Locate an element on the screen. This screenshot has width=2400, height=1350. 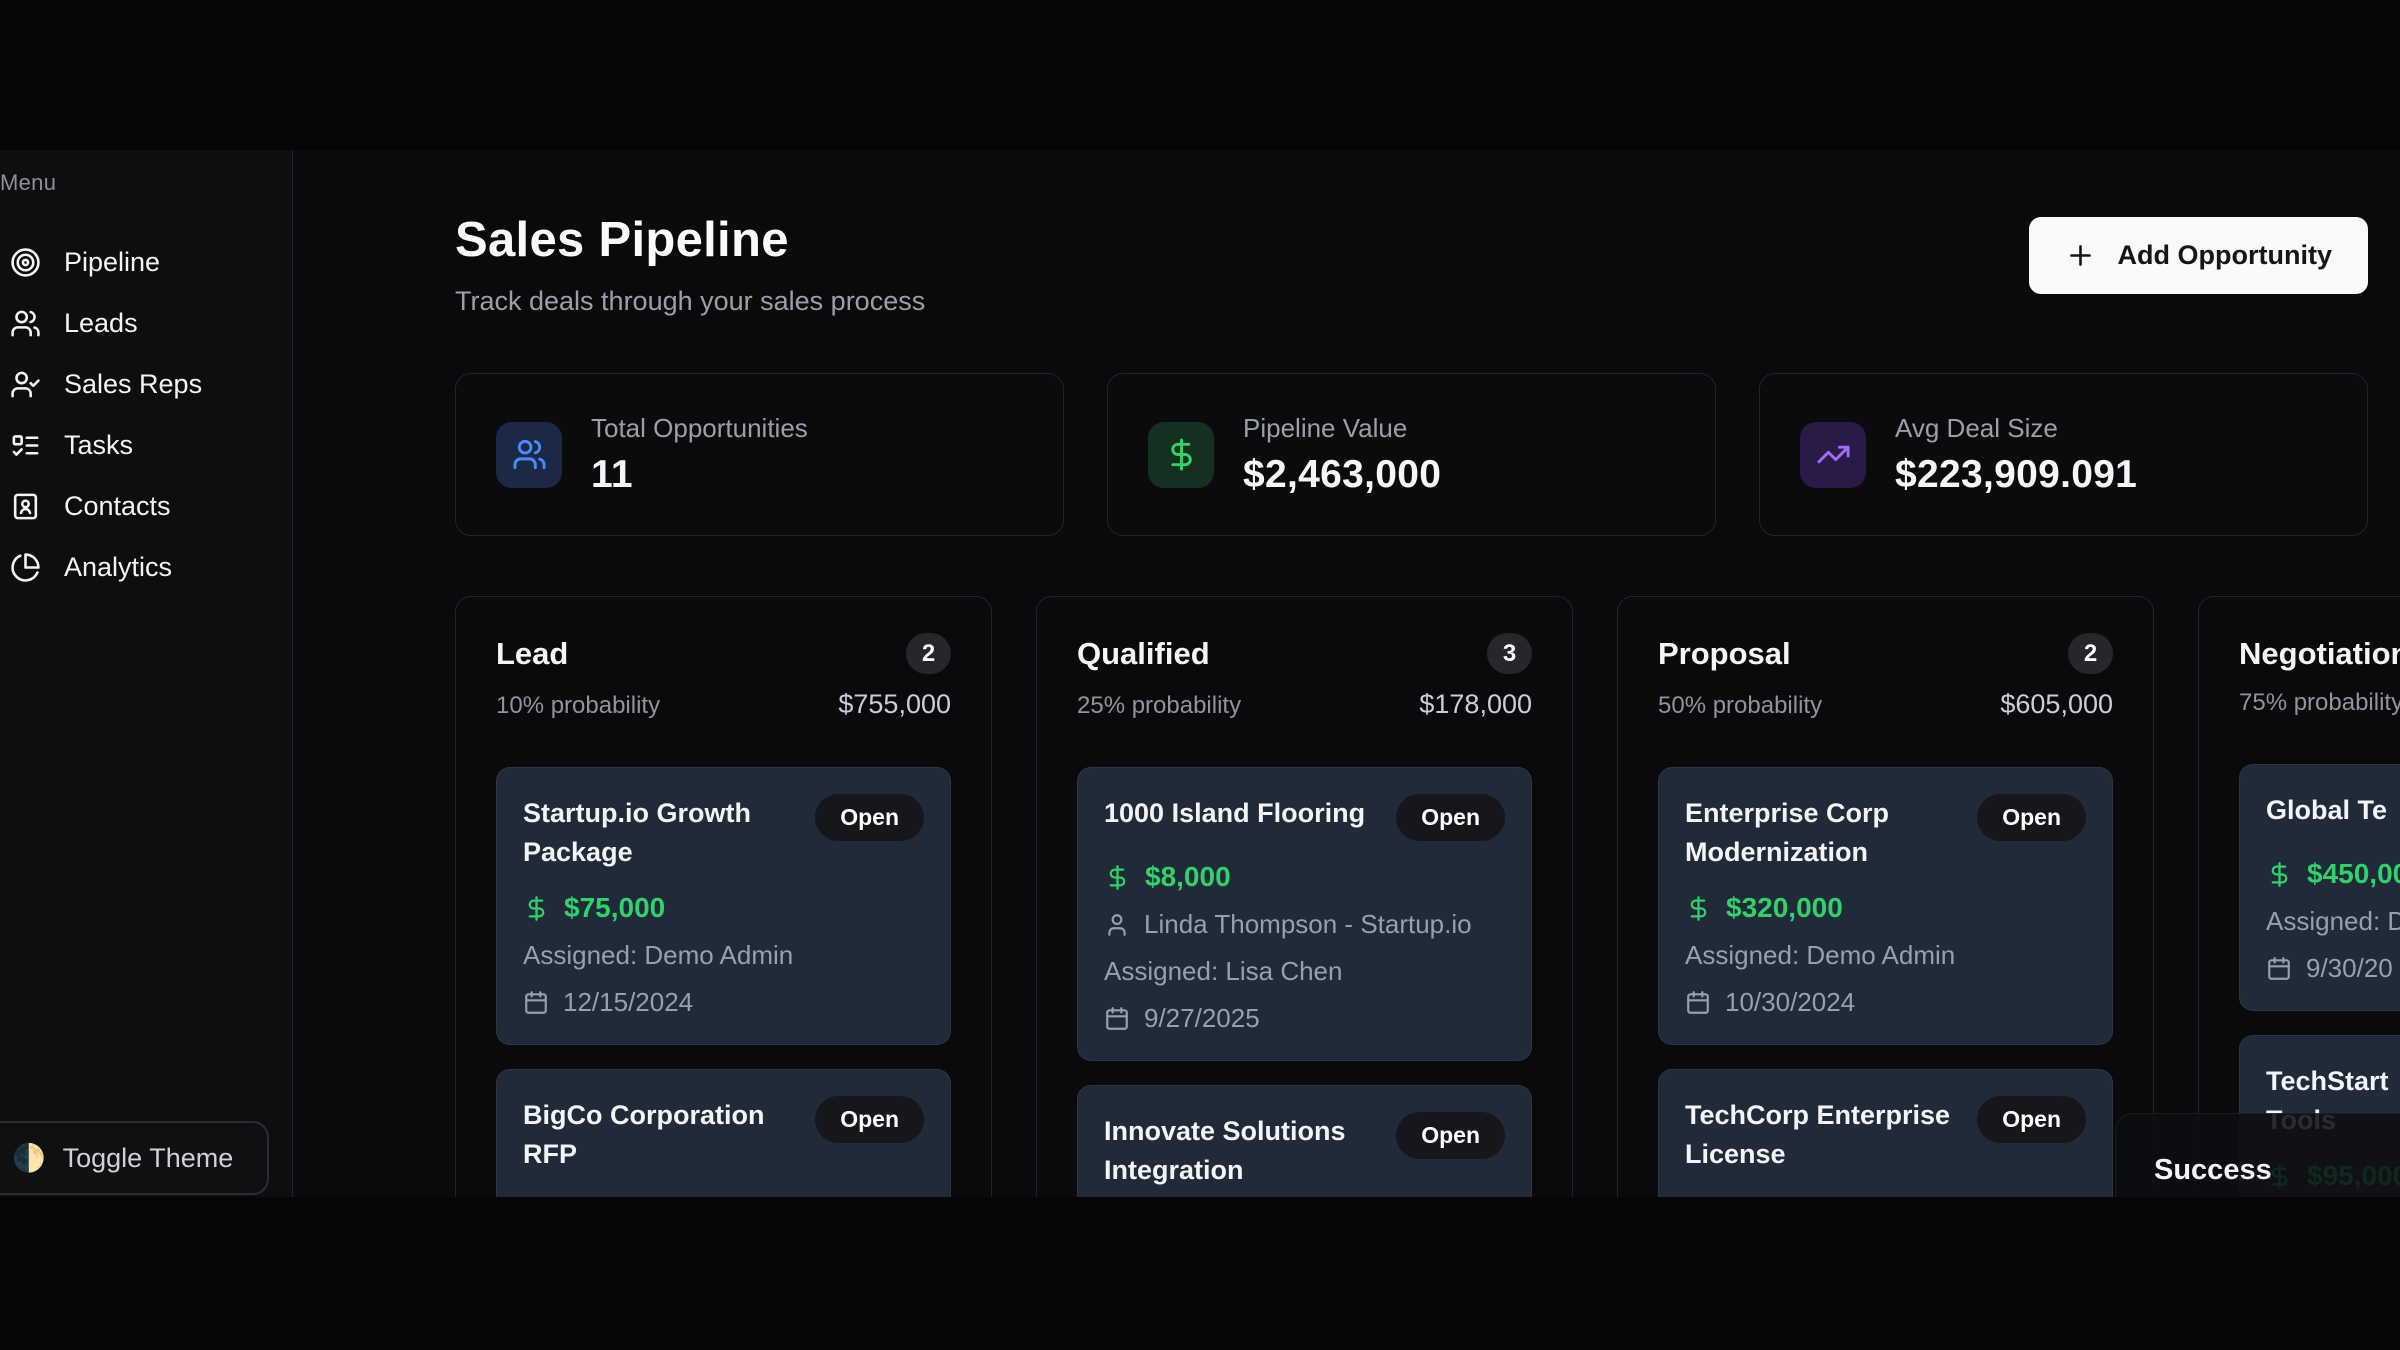
column-title: Lead is located at coordinates (532, 653).